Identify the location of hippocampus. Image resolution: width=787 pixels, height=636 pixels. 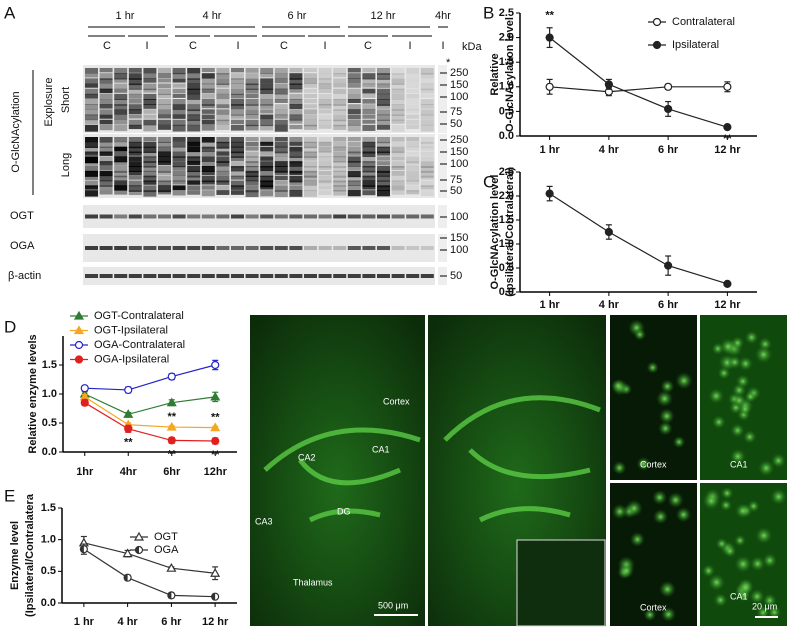
(342, 475).